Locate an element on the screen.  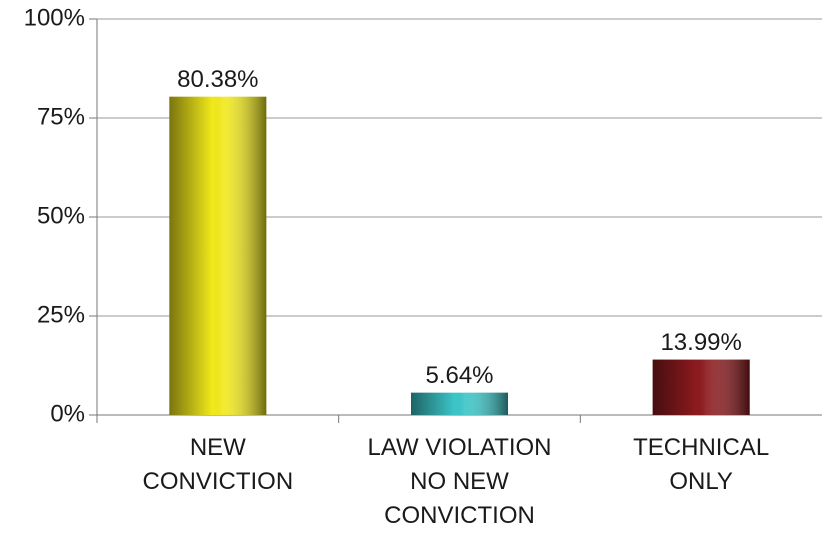
y-tick-label: 25% is located at coordinates (61, 314).